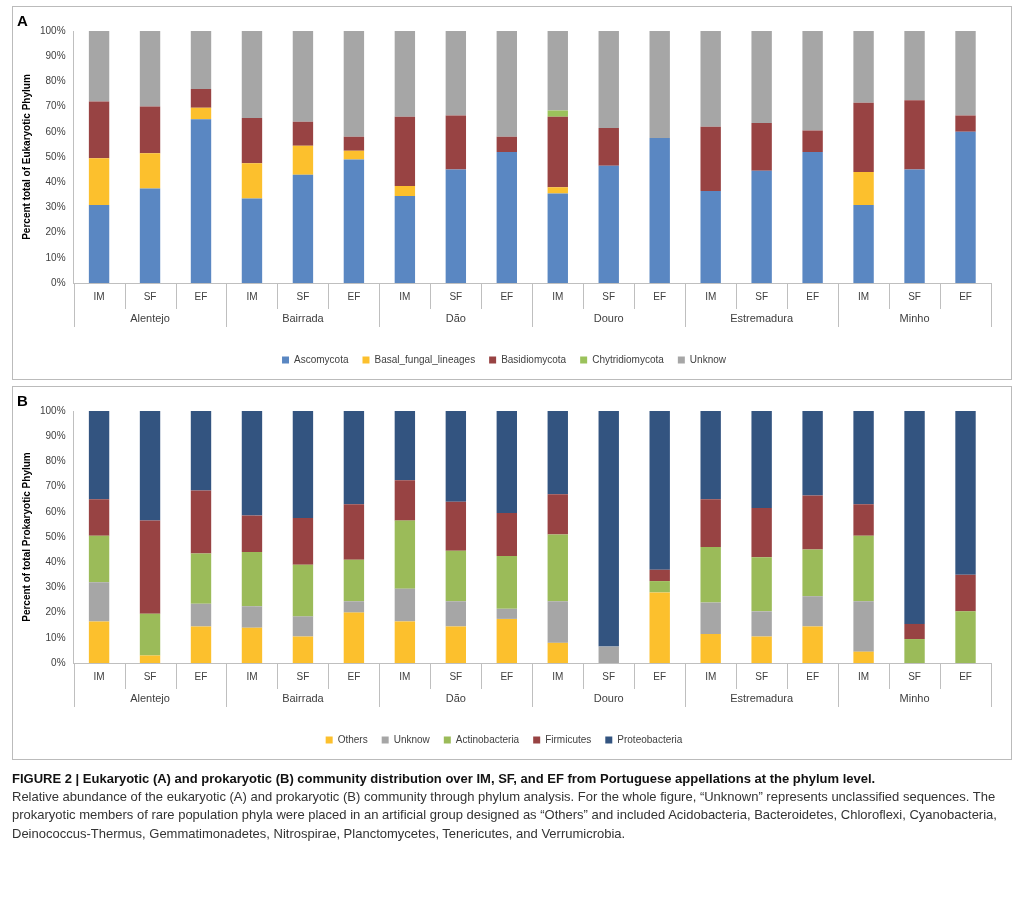 The height and width of the screenshot is (900, 1024). Describe the element at coordinates (55, 511) in the screenshot. I see `y-tick-label: 60%` at that location.